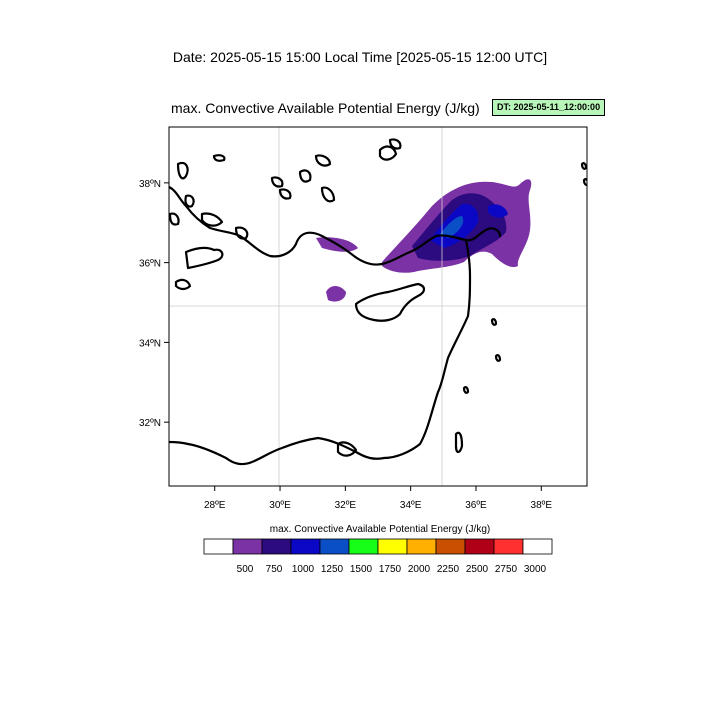  I want to click on lat-tick-label: 38ºN, so click(150, 184).